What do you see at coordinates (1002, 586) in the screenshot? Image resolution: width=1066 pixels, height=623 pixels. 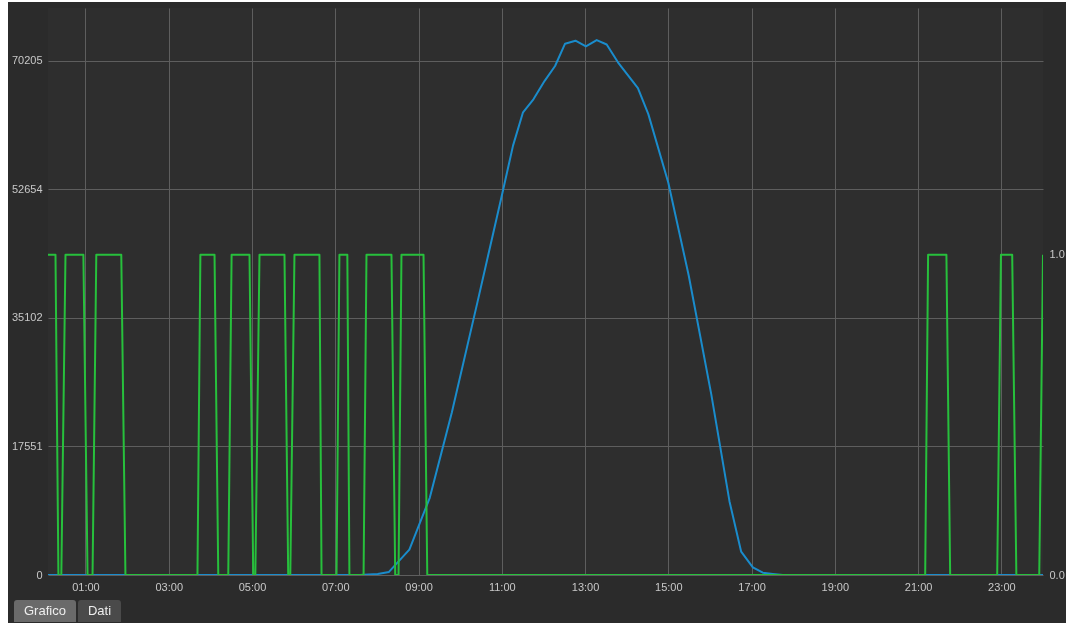 I see `x-tick-label: 23:00` at bounding box center [1002, 586].